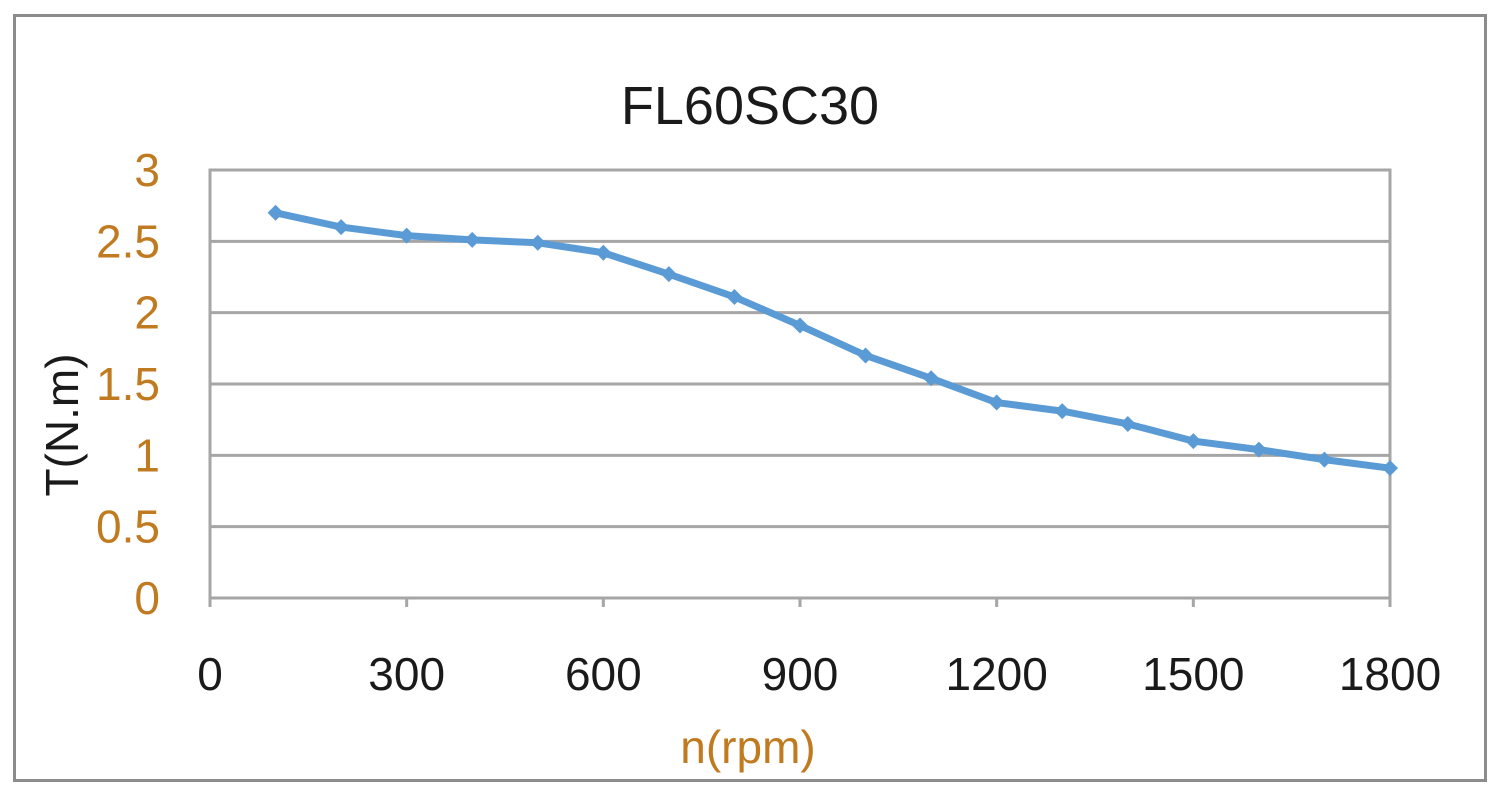 Image resolution: width=1500 pixels, height=800 pixels. What do you see at coordinates (128, 527) in the screenshot?
I see `y-tick-label: 0.5` at bounding box center [128, 527].